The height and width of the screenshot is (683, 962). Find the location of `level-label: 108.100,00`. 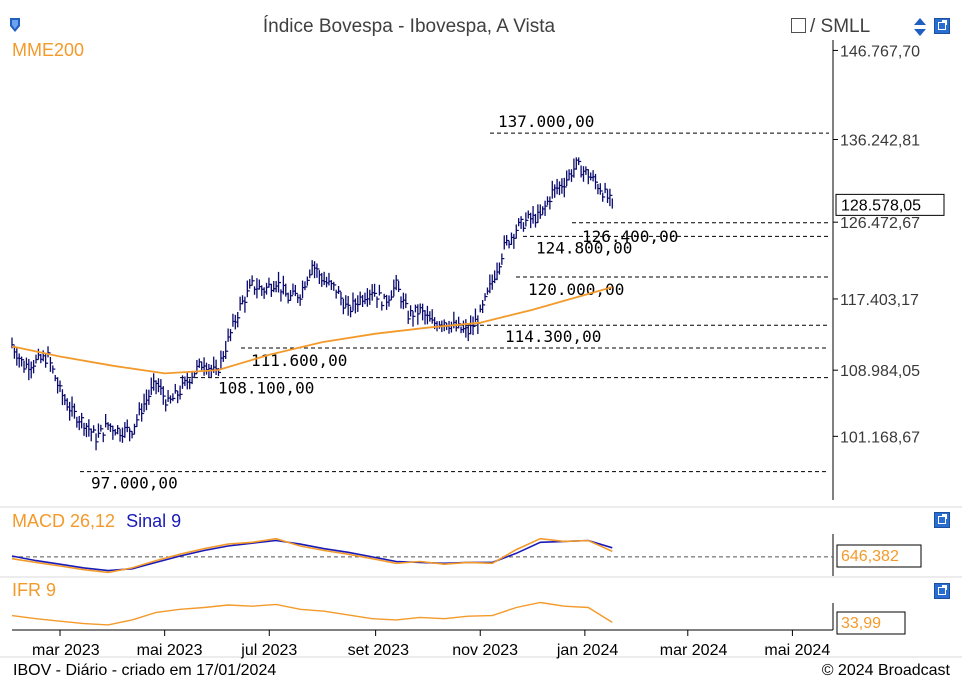

level-label: 108.100,00 is located at coordinates (266, 388).